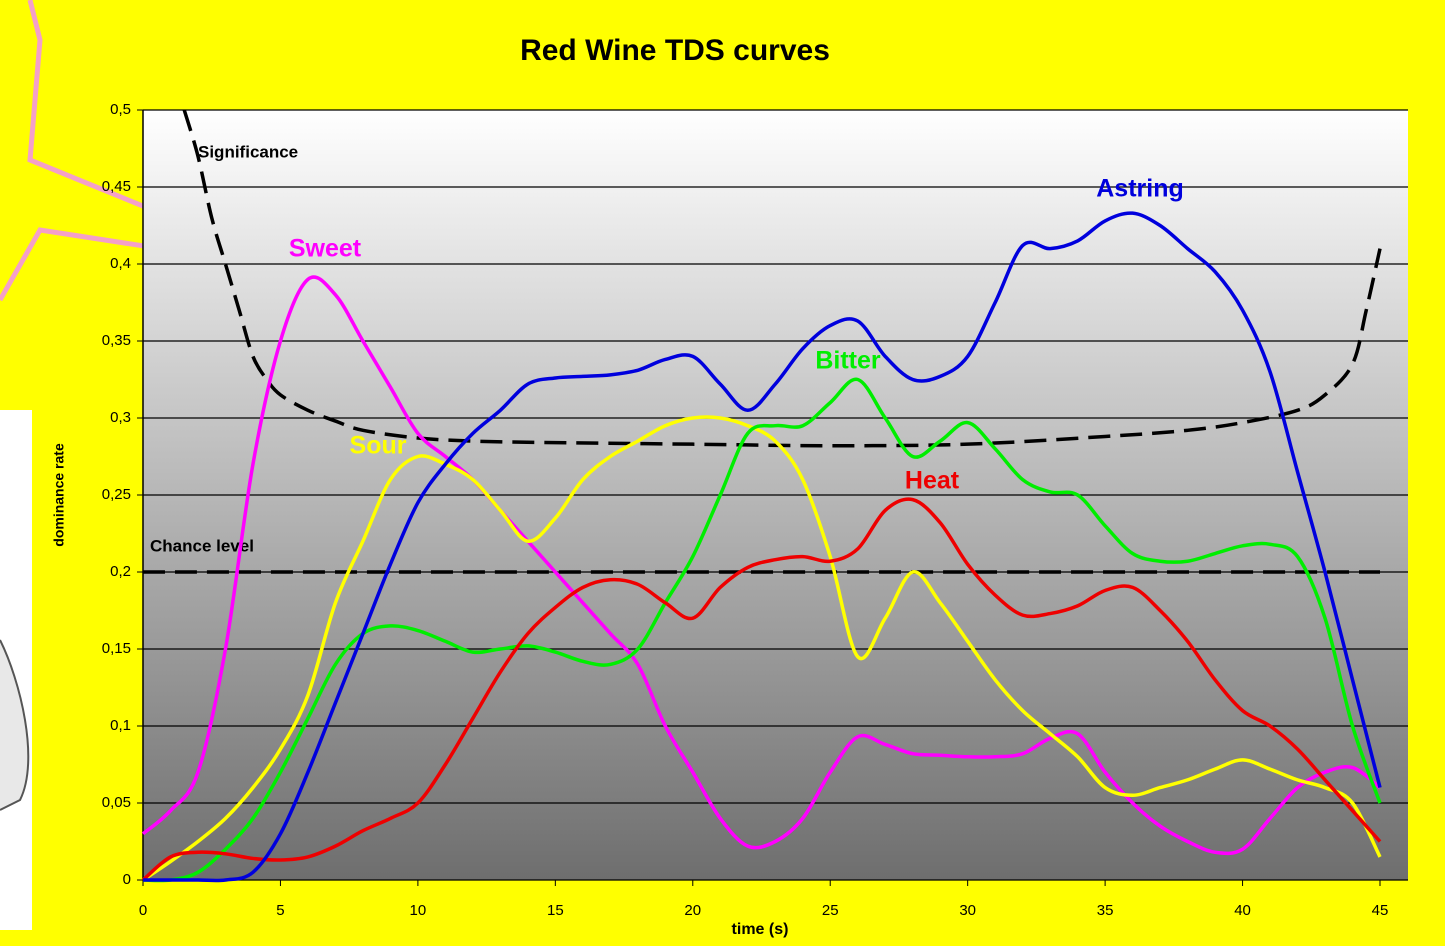 The width and height of the screenshot is (1445, 946). What do you see at coordinates (116, 802) in the screenshot?
I see `y-tick-label: 0,05` at bounding box center [116, 802].